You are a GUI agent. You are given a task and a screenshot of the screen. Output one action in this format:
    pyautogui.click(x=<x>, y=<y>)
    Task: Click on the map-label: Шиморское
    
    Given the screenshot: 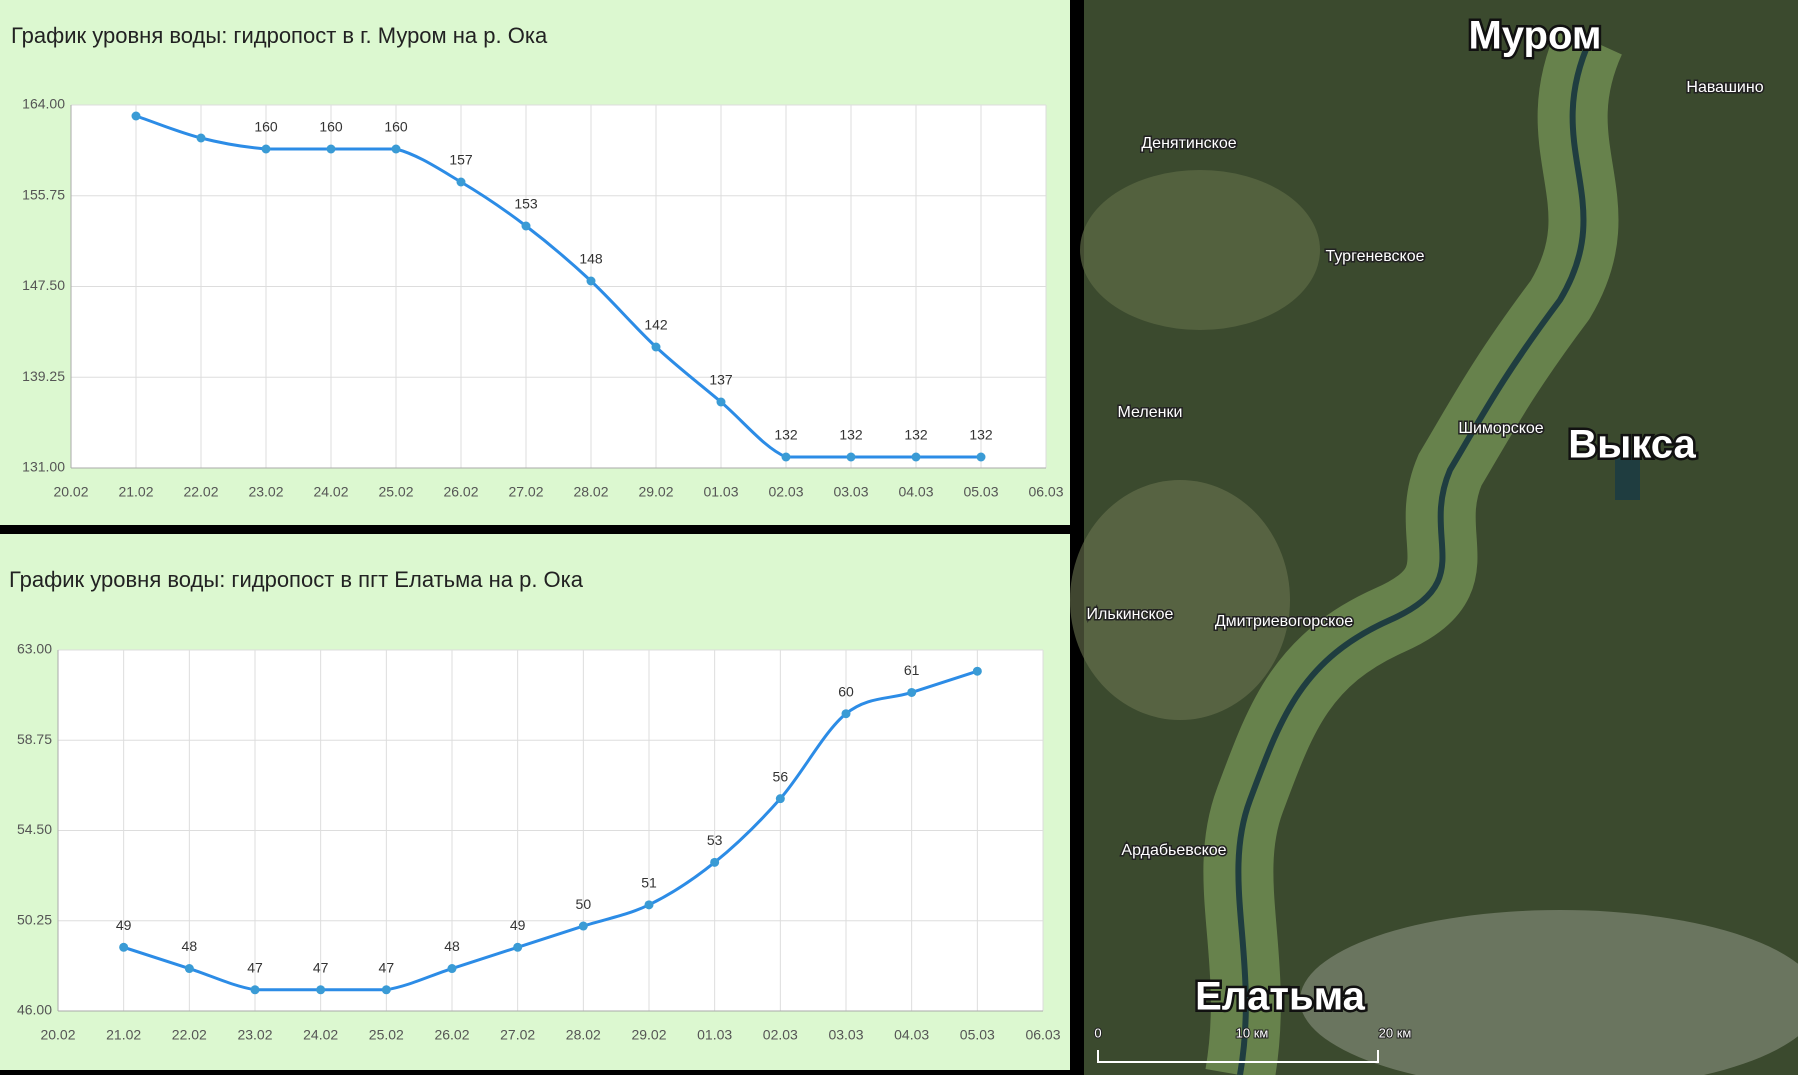 What is the action you would take?
    pyautogui.click(x=1500, y=428)
    